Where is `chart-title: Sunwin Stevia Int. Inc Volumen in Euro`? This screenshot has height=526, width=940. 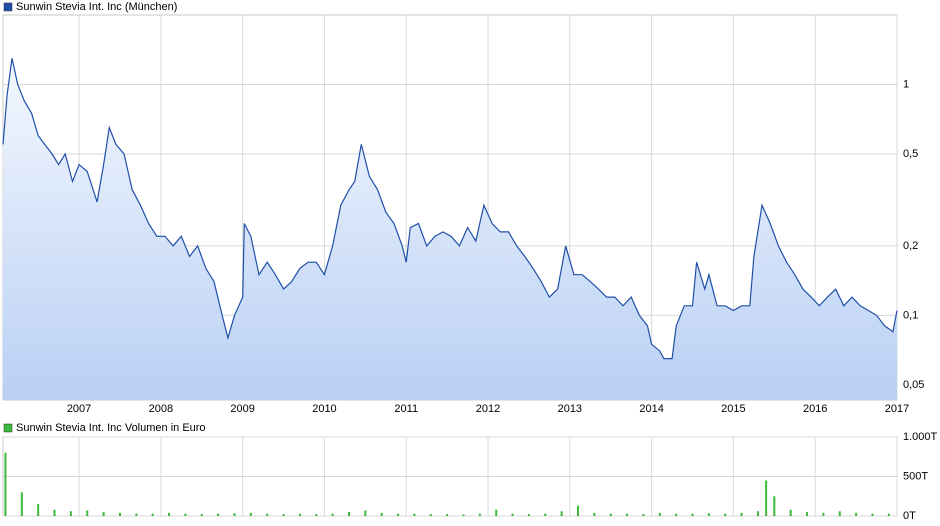 chart-title: Sunwin Stevia Int. Inc Volumen in Euro is located at coordinates (111, 428).